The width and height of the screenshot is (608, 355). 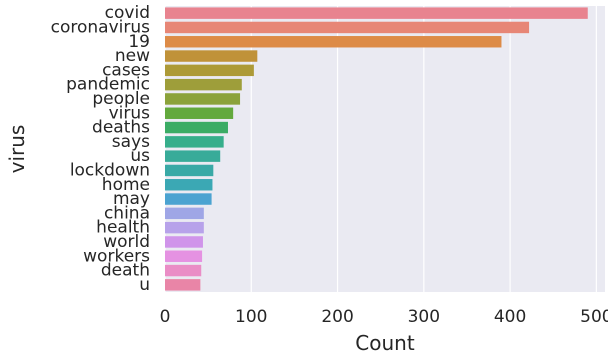 I want to click on bar-u, so click(x=183, y=285).